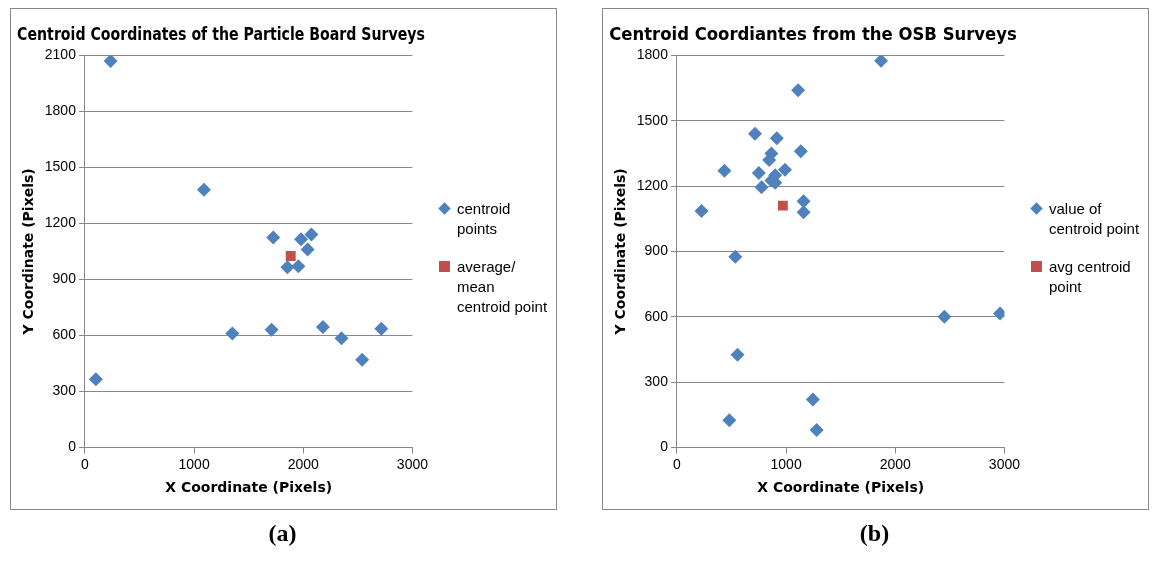 Image resolution: width=1152 pixels, height=573 pixels. Describe the element at coordinates (503, 287) in the screenshot. I see `legend-label: average/ mean centroid point` at that location.